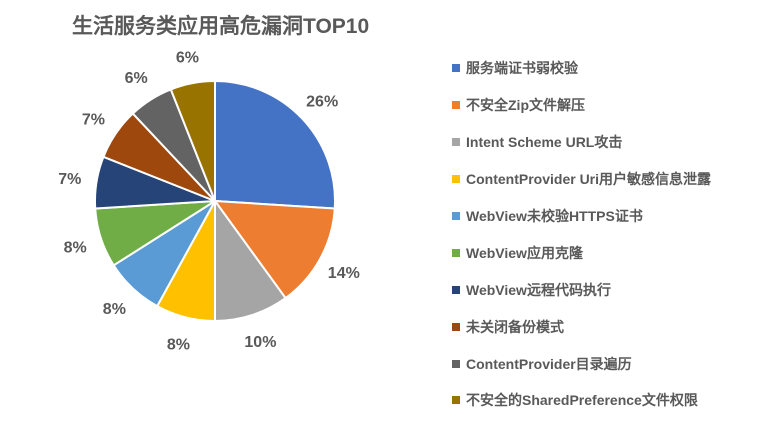  What do you see at coordinates (522, 68) in the screenshot?
I see `legend-label-1: 服务端证书弱校验` at bounding box center [522, 68].